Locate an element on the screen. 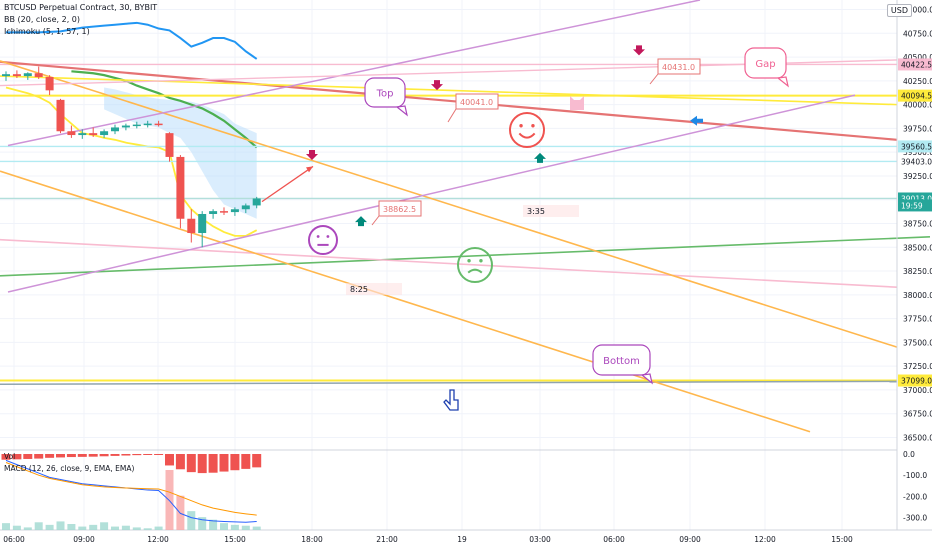 This screenshot has height=550, width=932. currency-button: USD is located at coordinates (899, 10).